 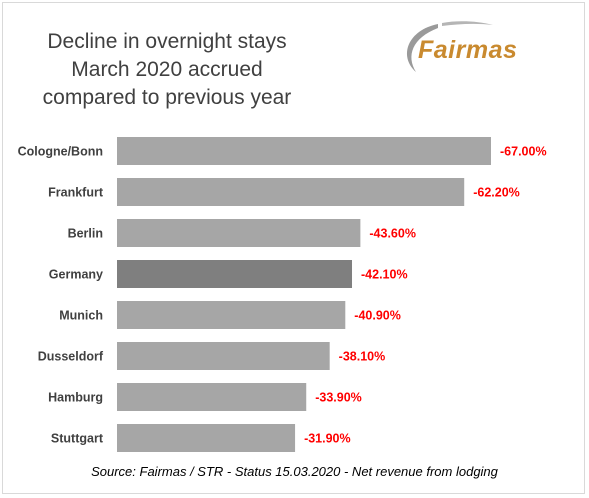 What do you see at coordinates (81, 316) in the screenshot?
I see `category-label: Munich` at bounding box center [81, 316].